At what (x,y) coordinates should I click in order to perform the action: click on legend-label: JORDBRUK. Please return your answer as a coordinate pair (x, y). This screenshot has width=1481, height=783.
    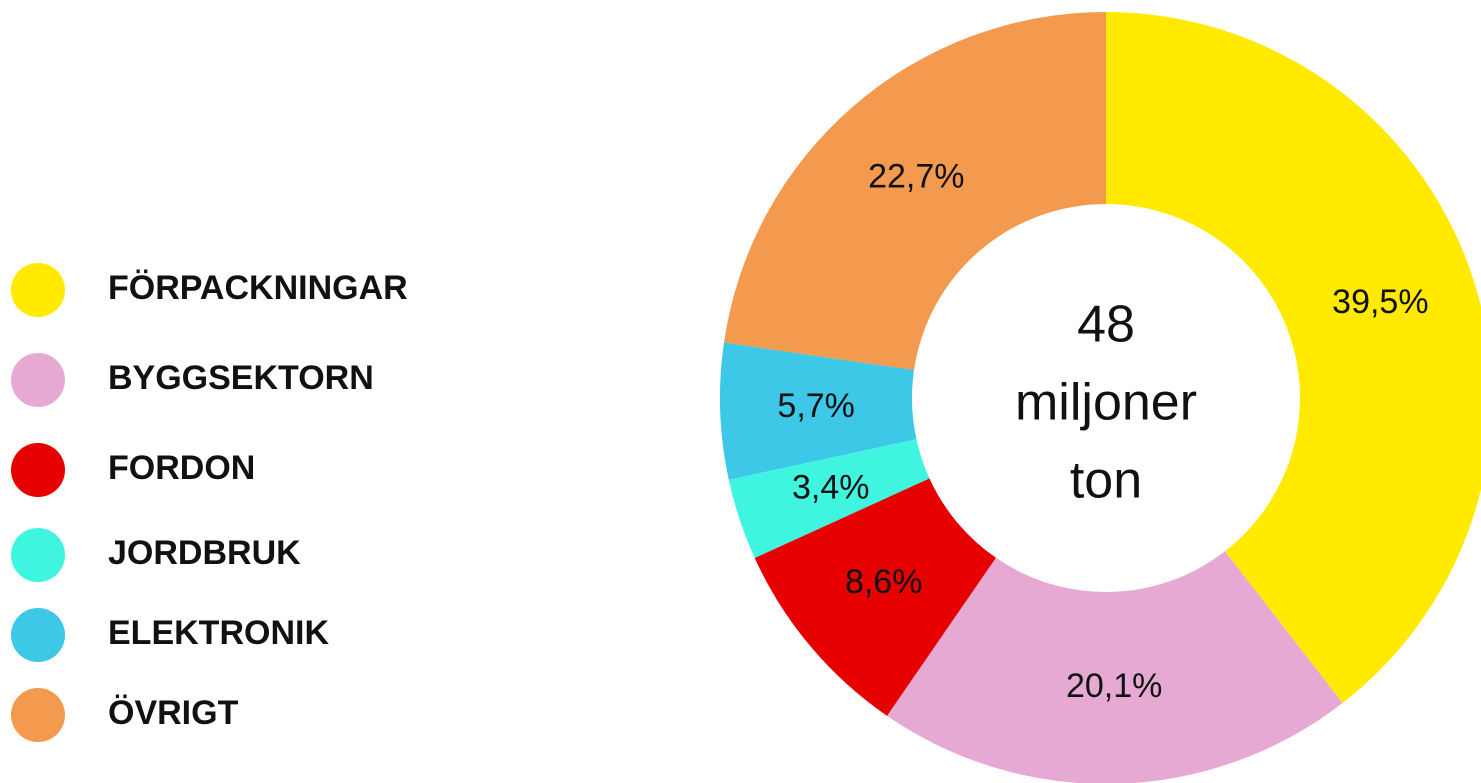
    Looking at the image, I should click on (204, 553).